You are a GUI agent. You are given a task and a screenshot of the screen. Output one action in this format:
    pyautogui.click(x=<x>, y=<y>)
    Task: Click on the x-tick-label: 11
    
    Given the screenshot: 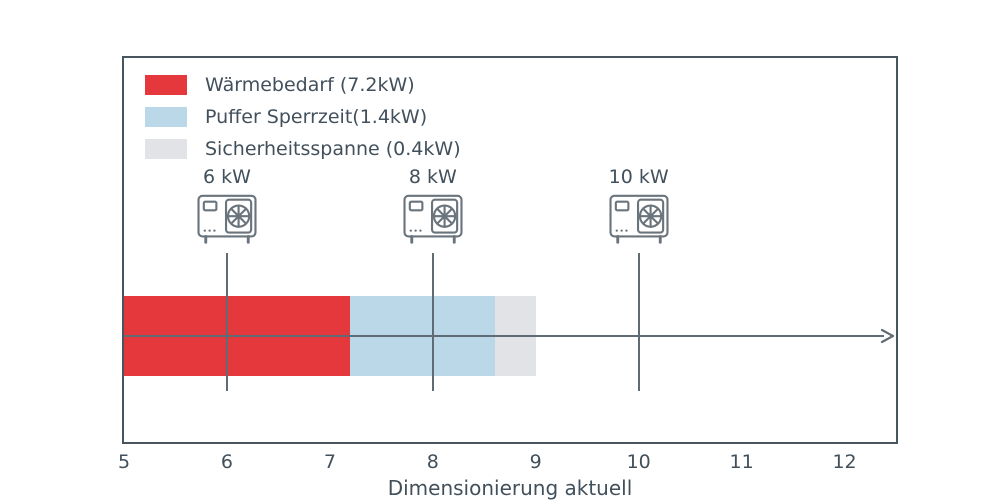 What is the action you would take?
    pyautogui.click(x=741, y=462)
    